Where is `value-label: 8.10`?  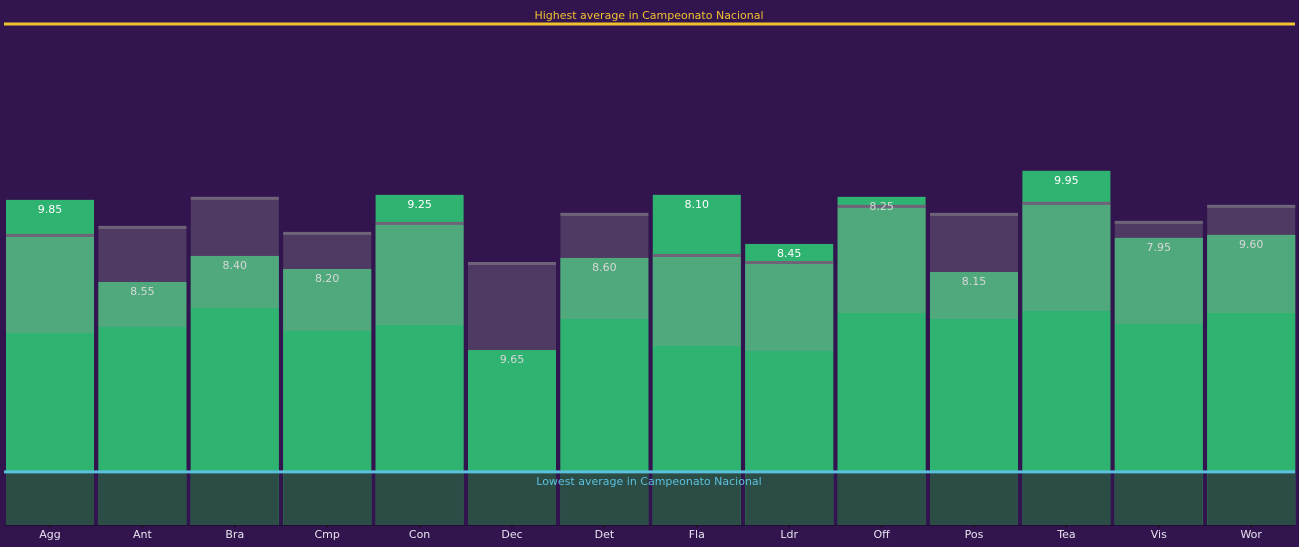 value-label: 8.10 is located at coordinates (697, 204).